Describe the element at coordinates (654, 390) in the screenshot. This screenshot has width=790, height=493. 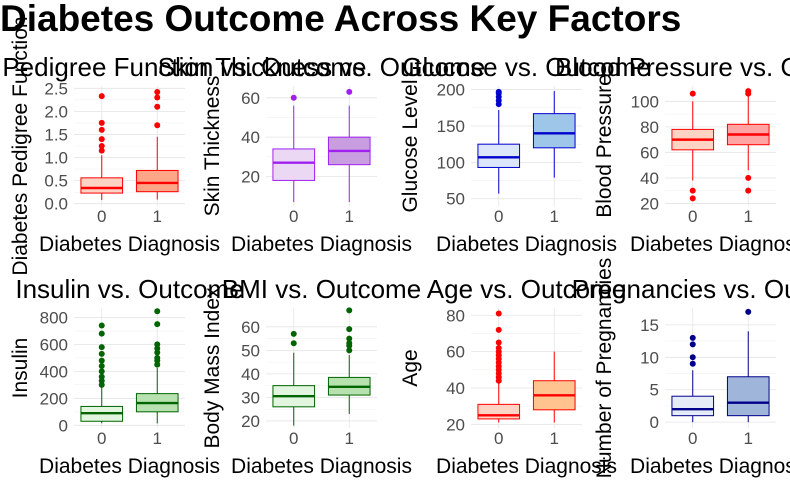
I see `y-tick-label: 5` at that location.